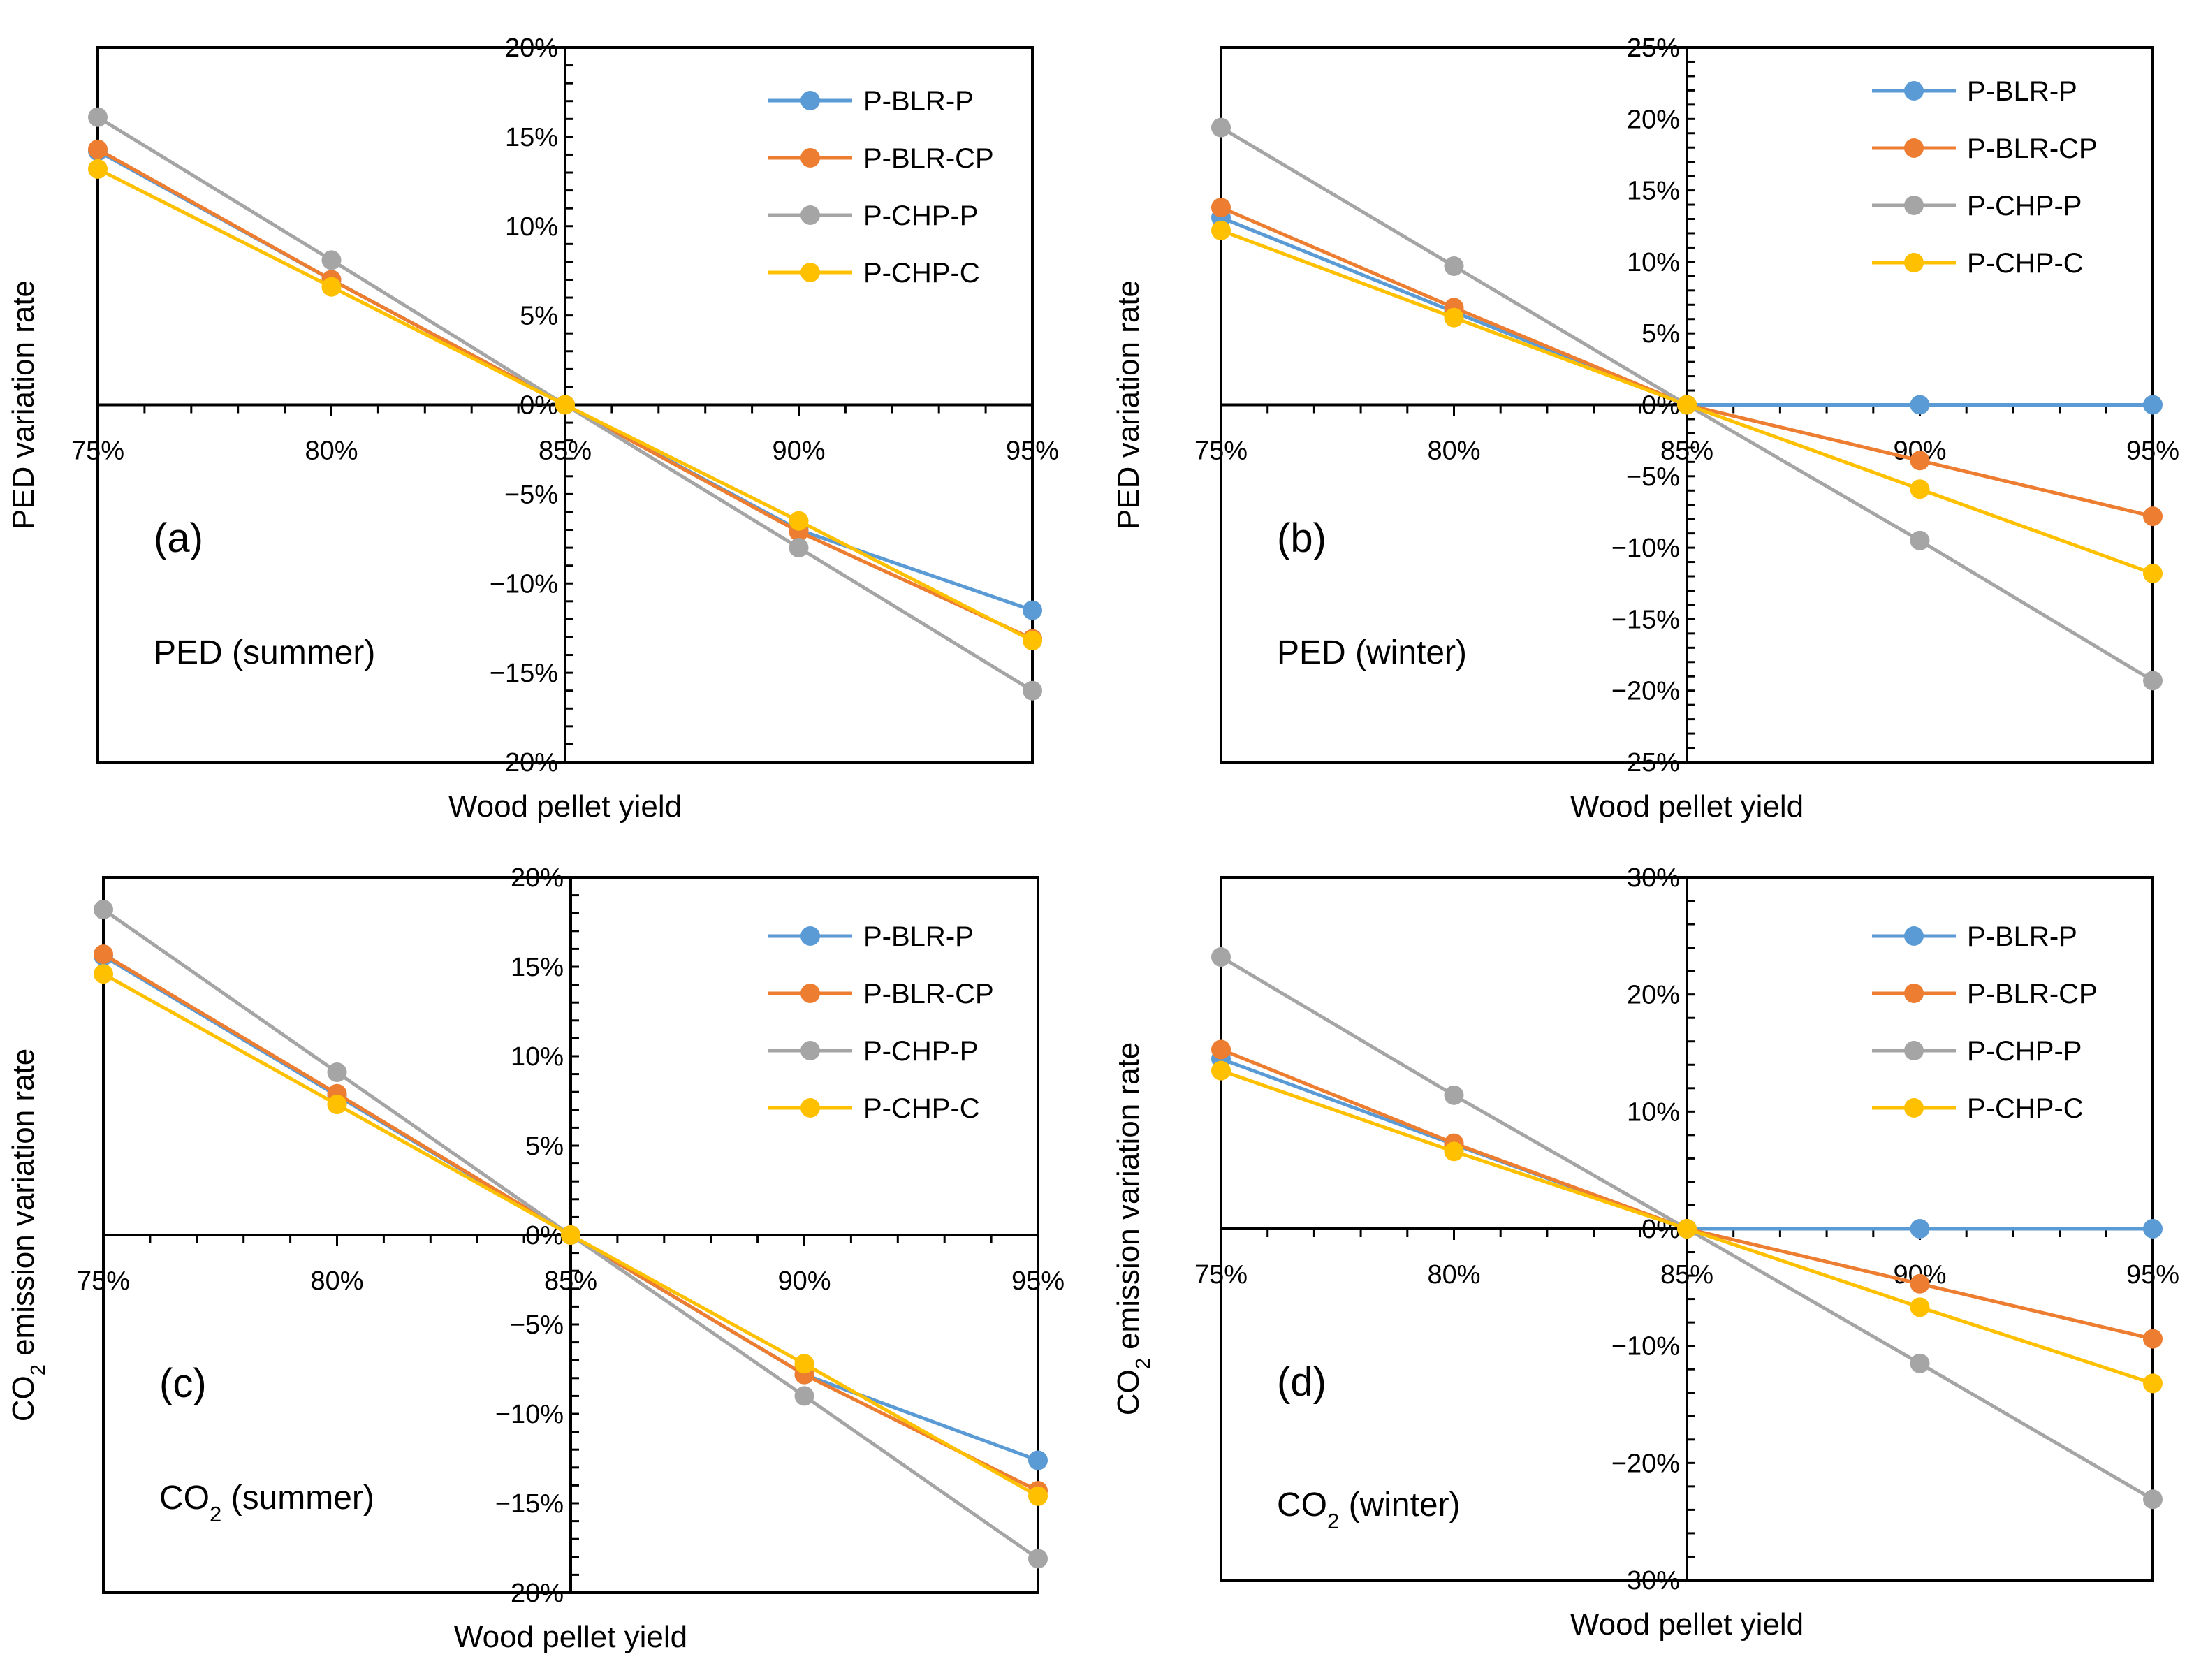 The image size is (2201, 1680). Describe the element at coordinates (2033, 994) in the screenshot. I see `legend-label: P-BLR-CP` at that location.